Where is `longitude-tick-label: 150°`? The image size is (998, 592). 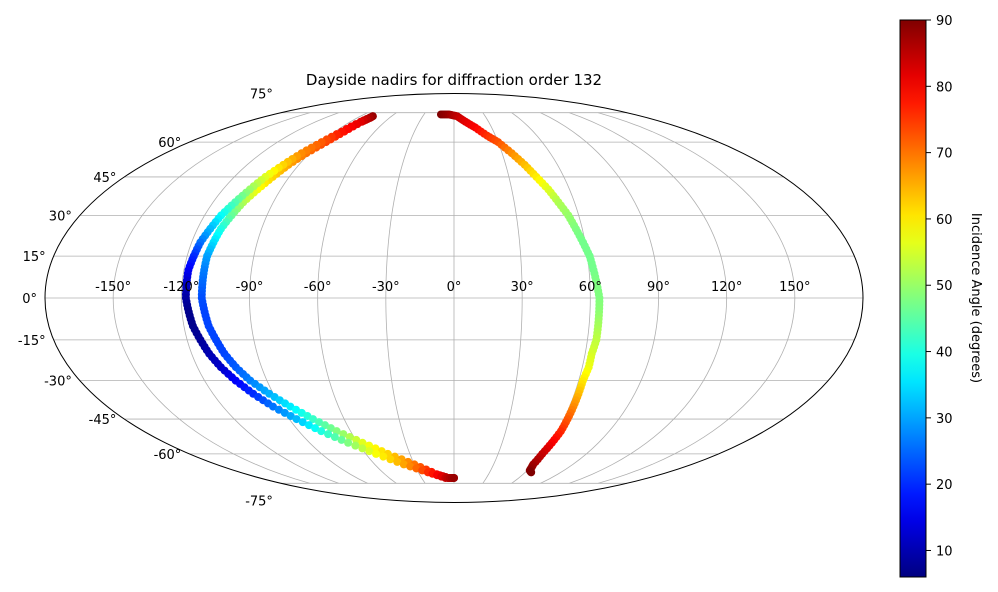 longitude-tick-label: 150° is located at coordinates (794, 287).